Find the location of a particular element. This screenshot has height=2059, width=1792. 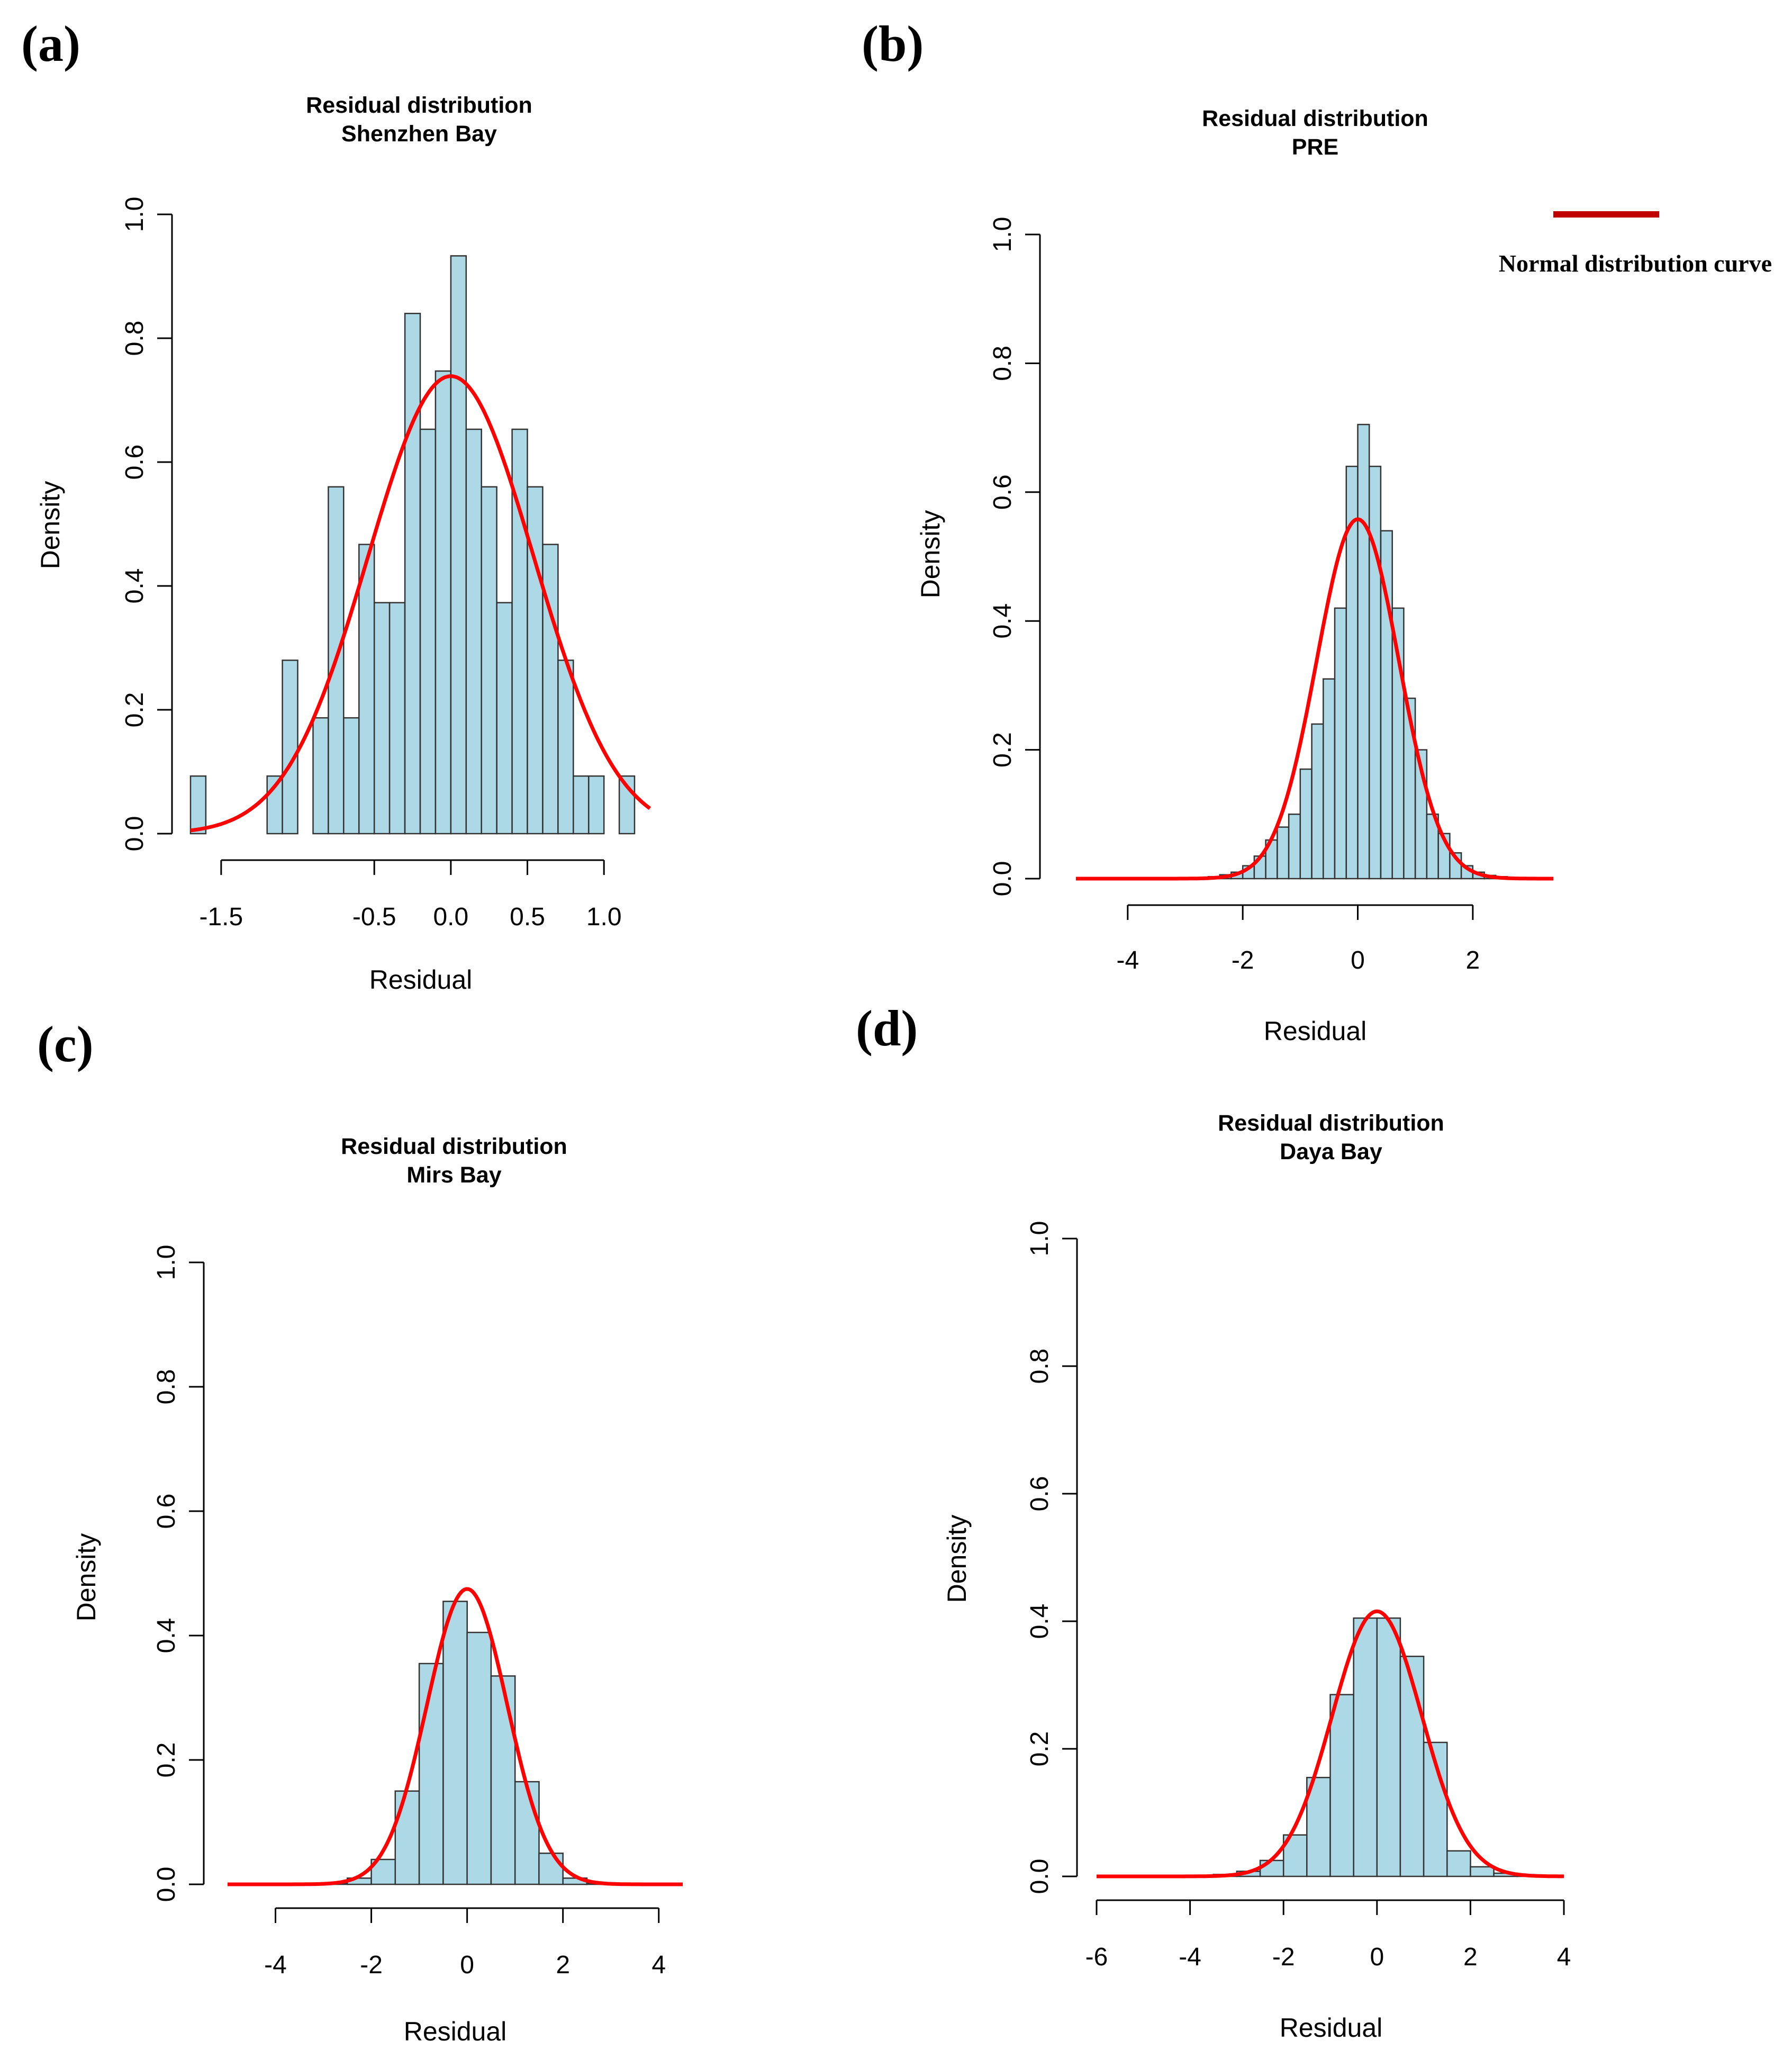

legend: Normal distribution curve is located at coordinates (1635, 244).